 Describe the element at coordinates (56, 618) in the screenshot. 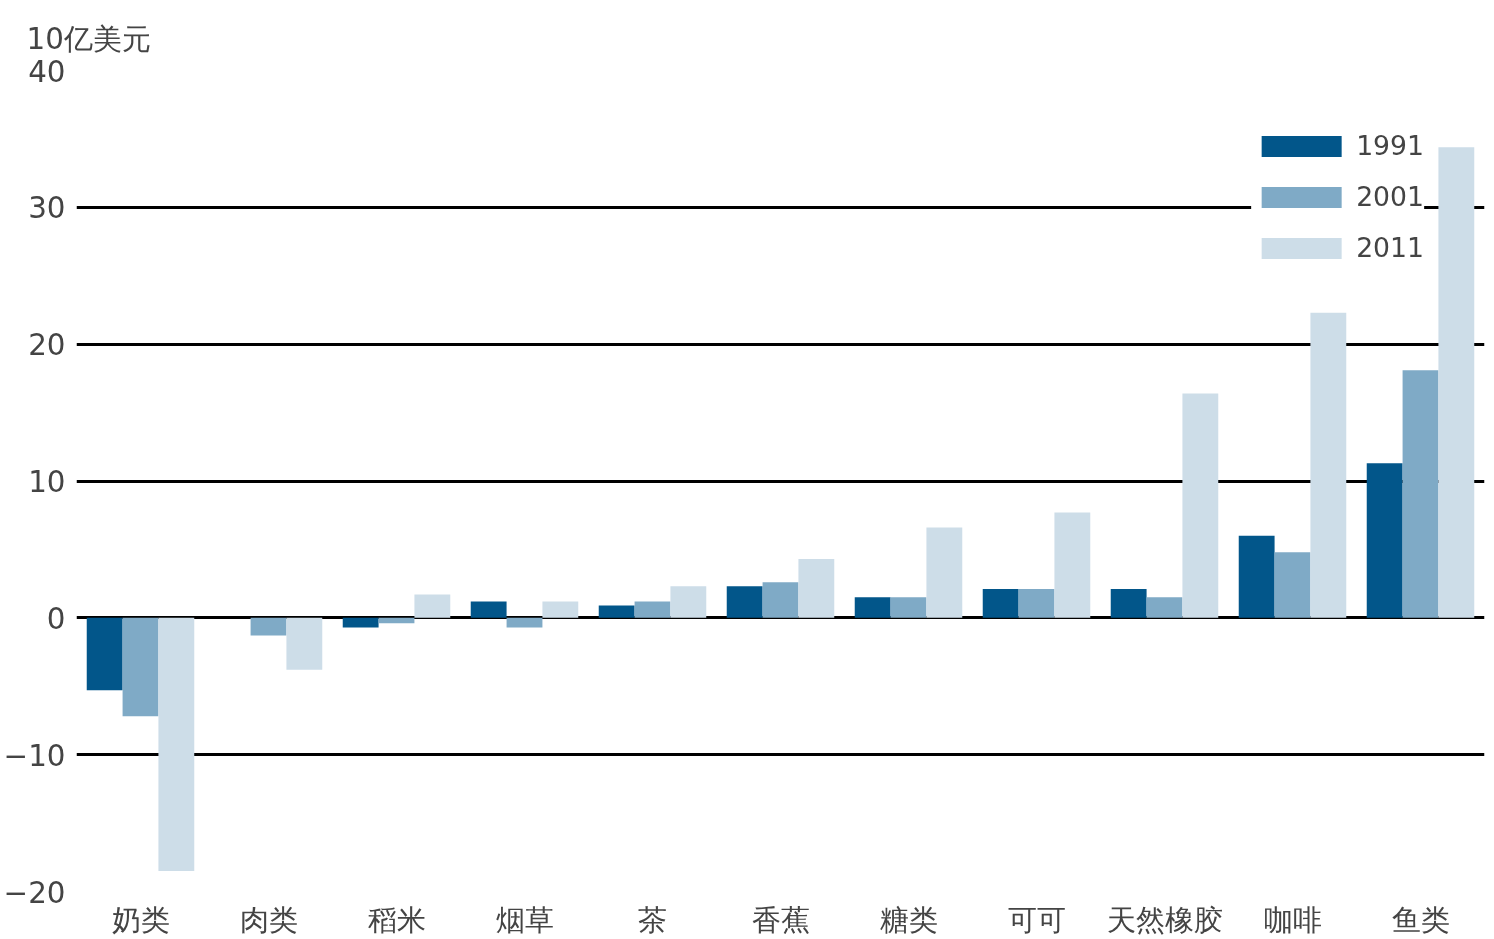

I see `y-tick-label: 0` at that location.